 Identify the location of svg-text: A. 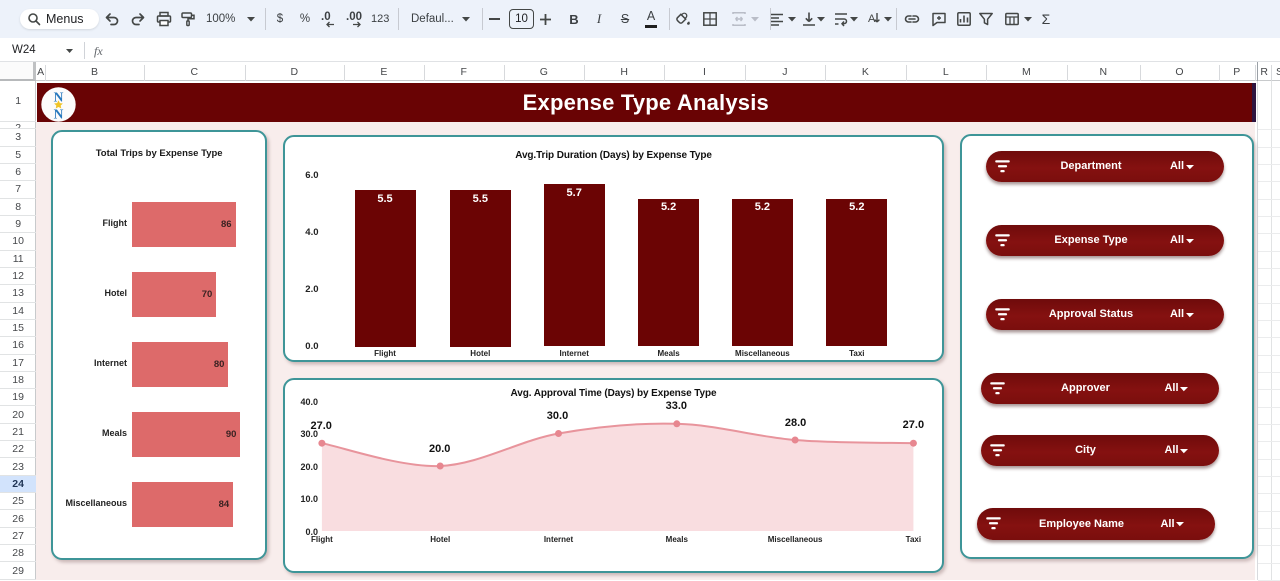
(872, 19).